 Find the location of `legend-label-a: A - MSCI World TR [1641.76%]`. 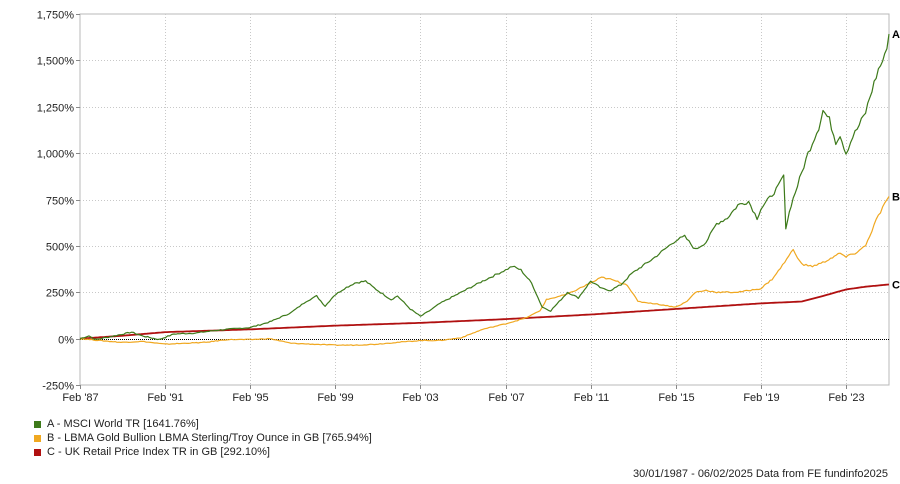

legend-label-a: A - MSCI World TR [1641.76%] is located at coordinates (123, 424).